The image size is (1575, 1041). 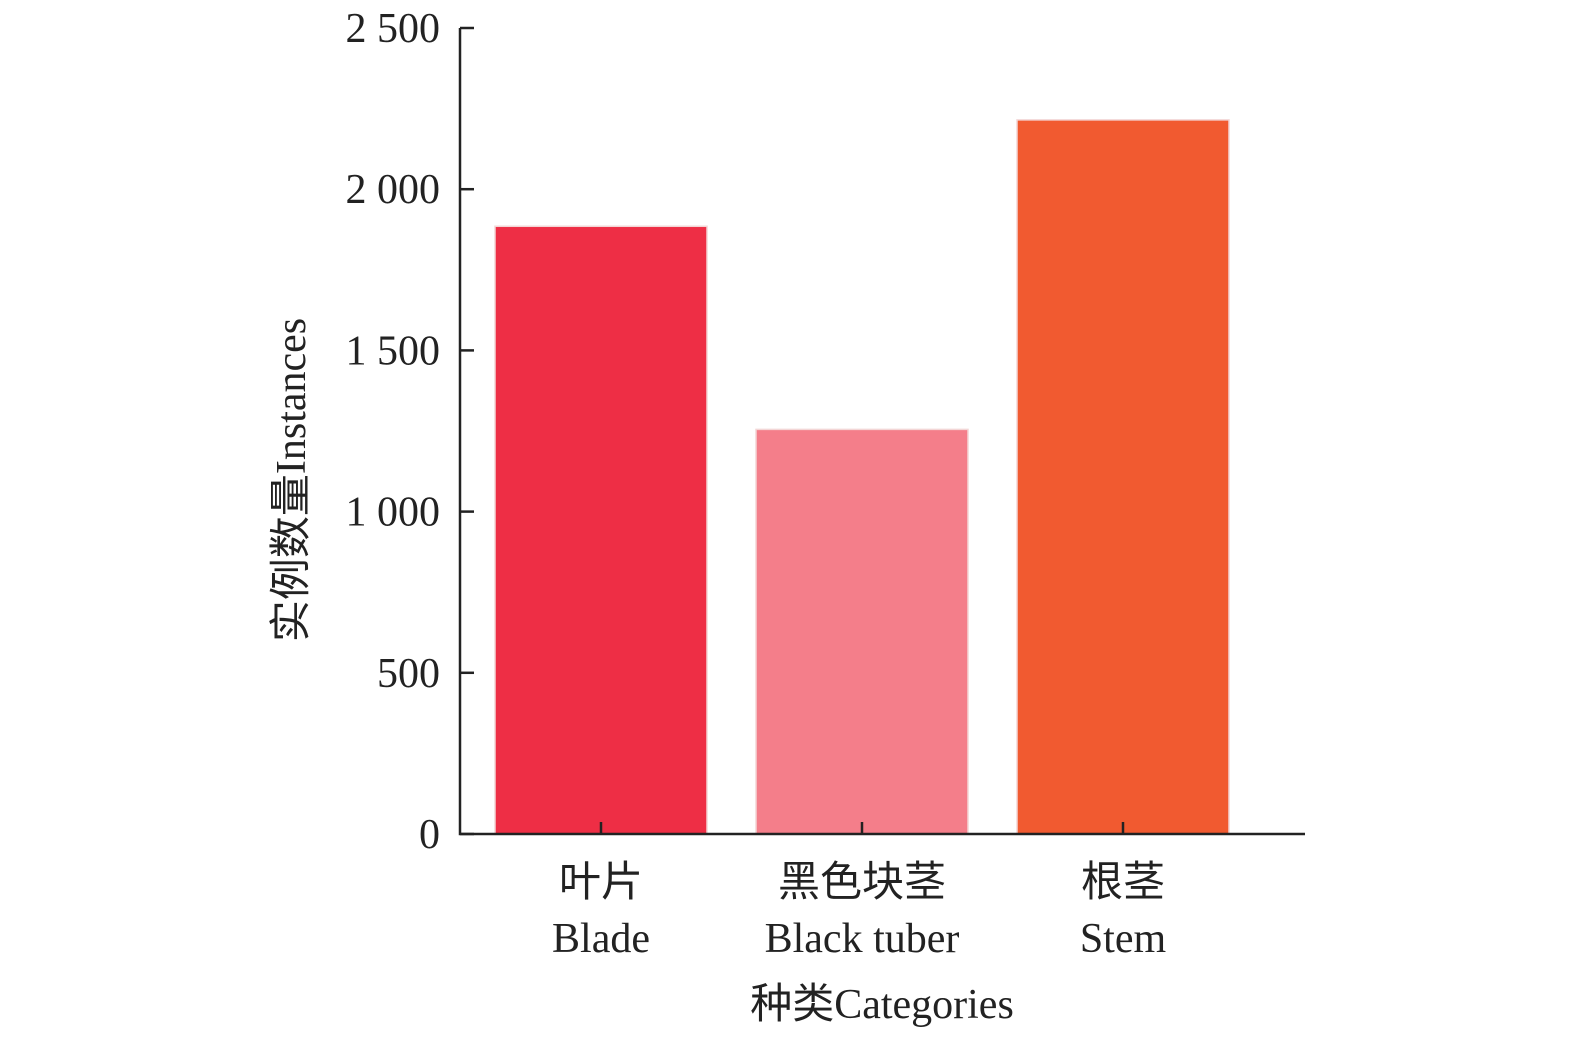 I want to click on x-category-label-zh: 根茎, so click(x=1123, y=883).